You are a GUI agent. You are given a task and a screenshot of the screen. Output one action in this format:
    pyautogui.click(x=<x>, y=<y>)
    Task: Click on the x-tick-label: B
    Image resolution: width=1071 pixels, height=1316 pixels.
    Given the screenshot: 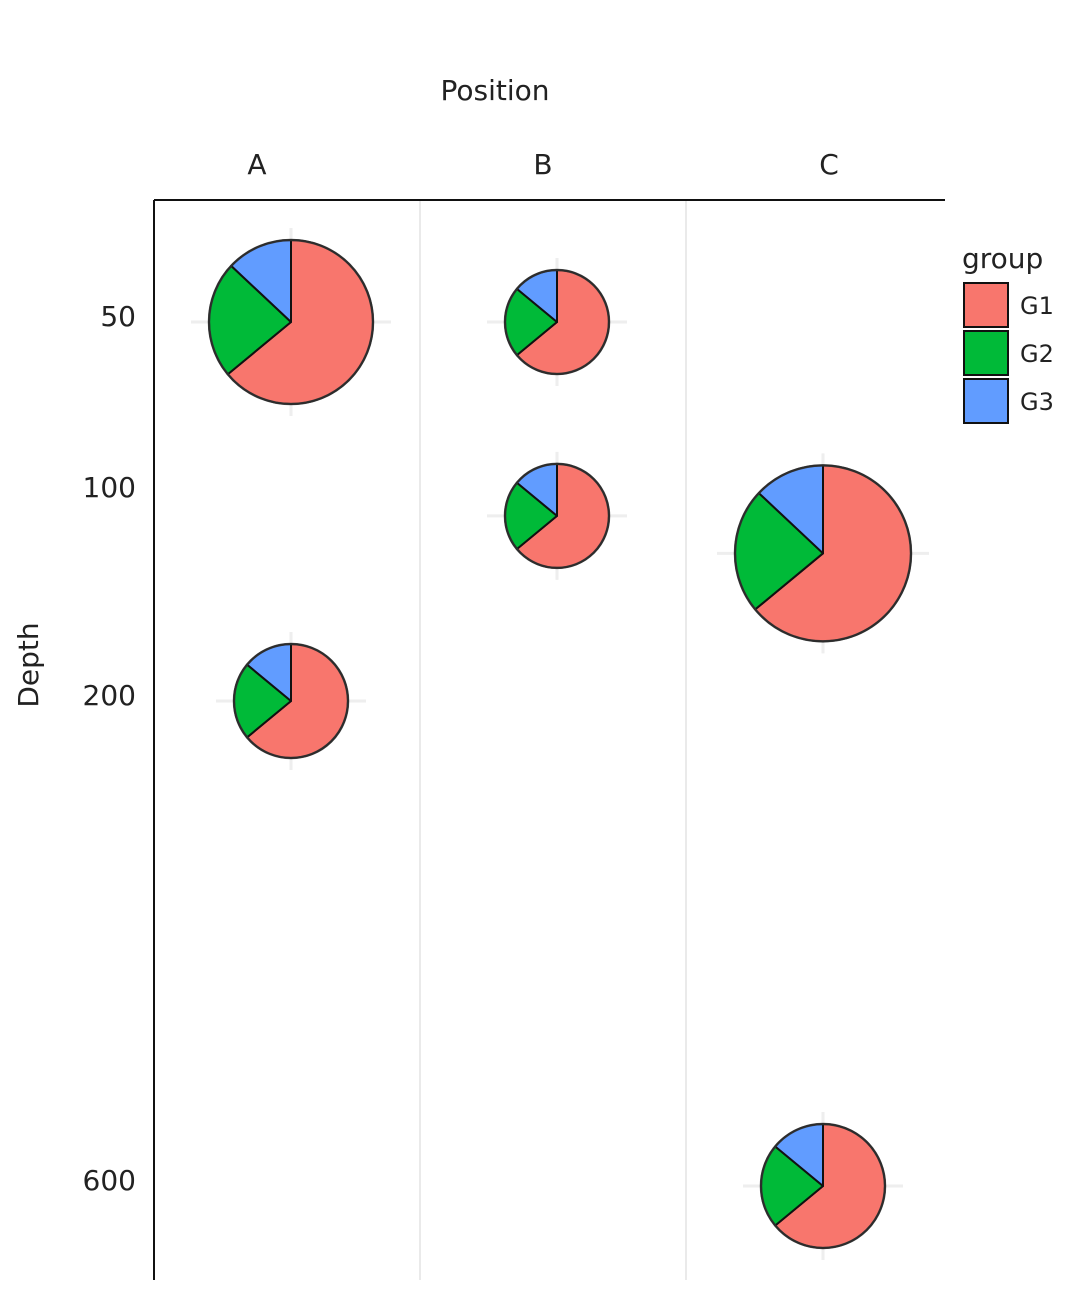 What is the action you would take?
    pyautogui.click(x=542, y=164)
    